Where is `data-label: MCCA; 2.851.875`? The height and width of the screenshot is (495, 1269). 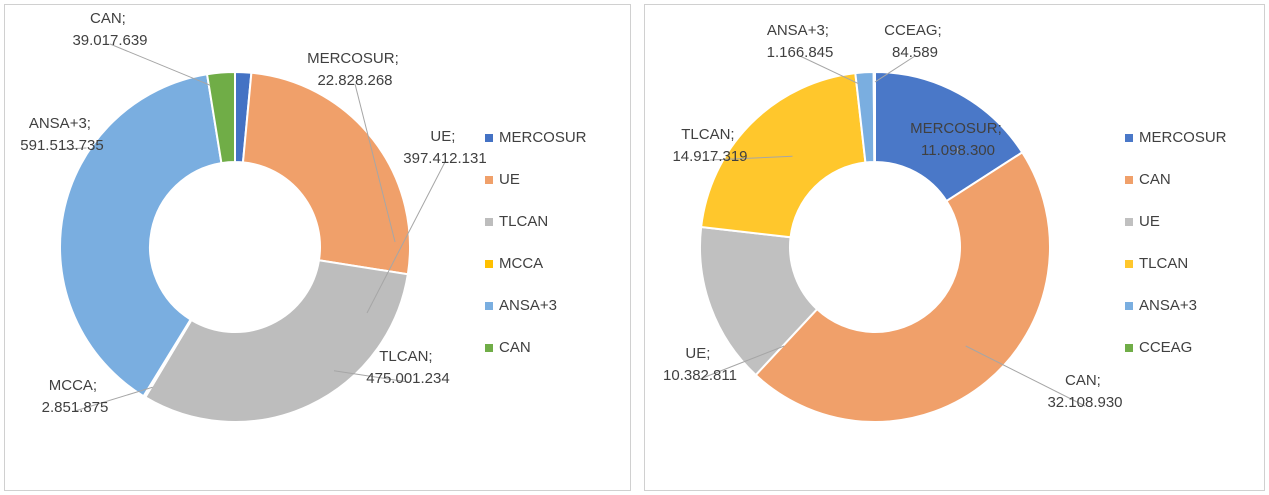
data-label: MCCA; 2.851.875 is located at coordinates (75, 396).